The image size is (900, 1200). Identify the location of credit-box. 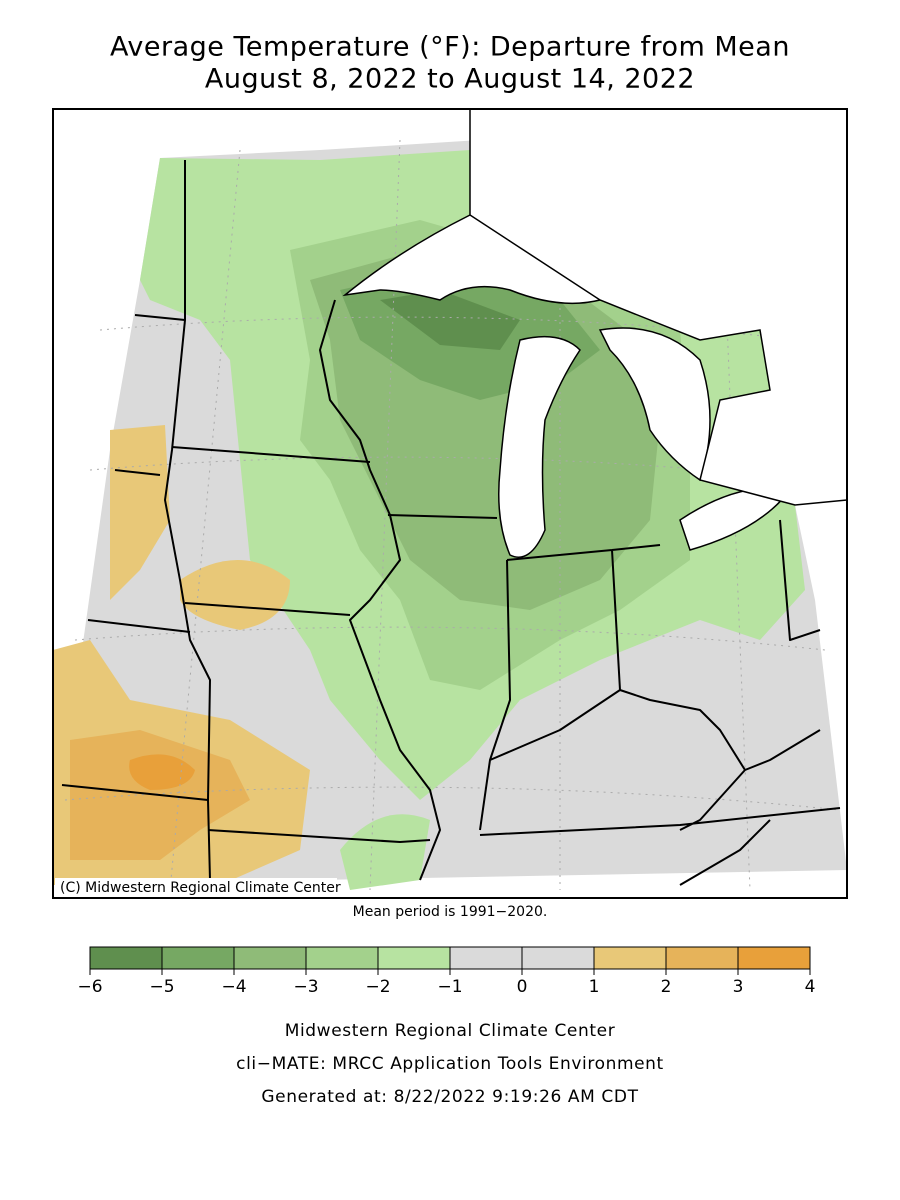
(196, 887).